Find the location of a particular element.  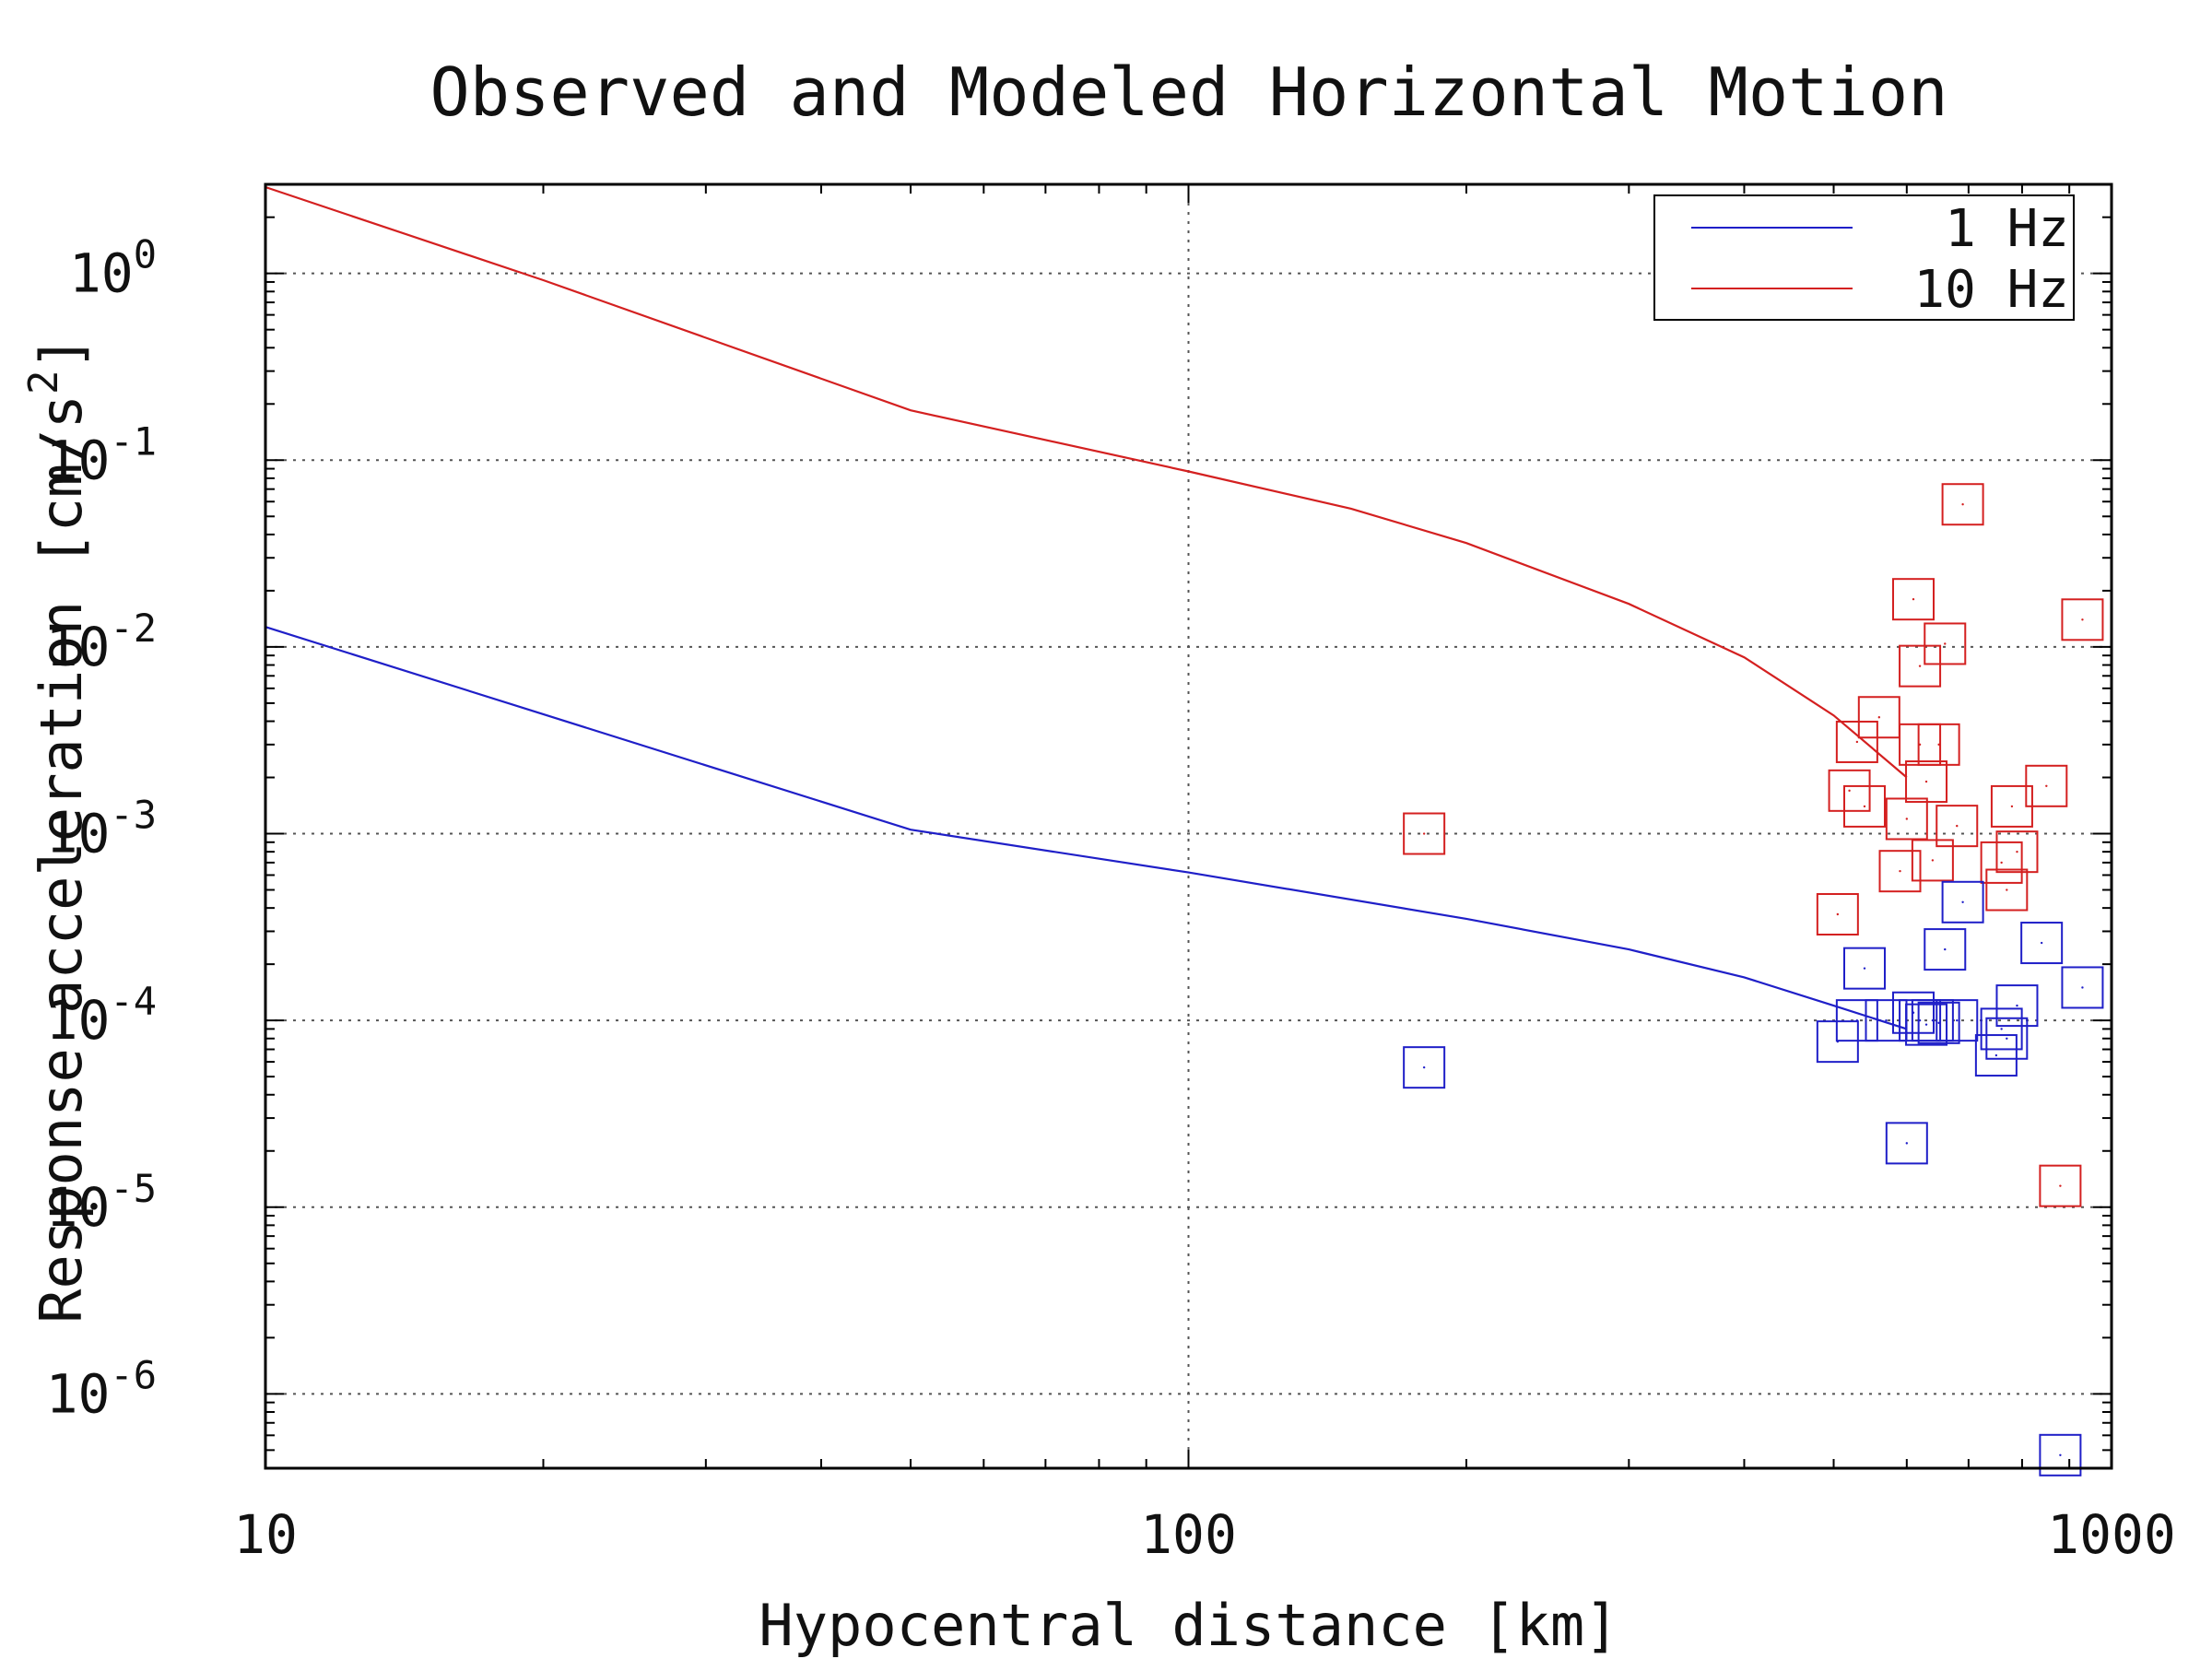

y-axis-label-close: ] is located at coordinates (61, 352).